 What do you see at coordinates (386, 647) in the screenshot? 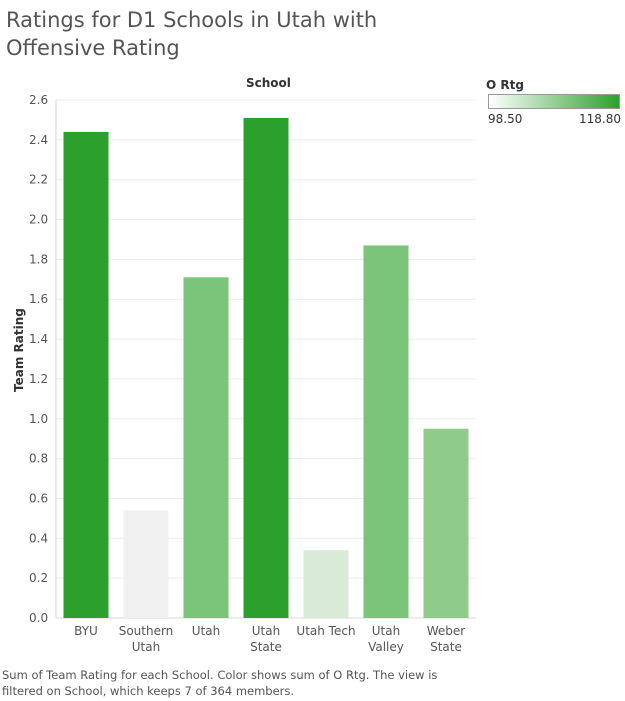
I see `x-category-label: Valley` at bounding box center [386, 647].